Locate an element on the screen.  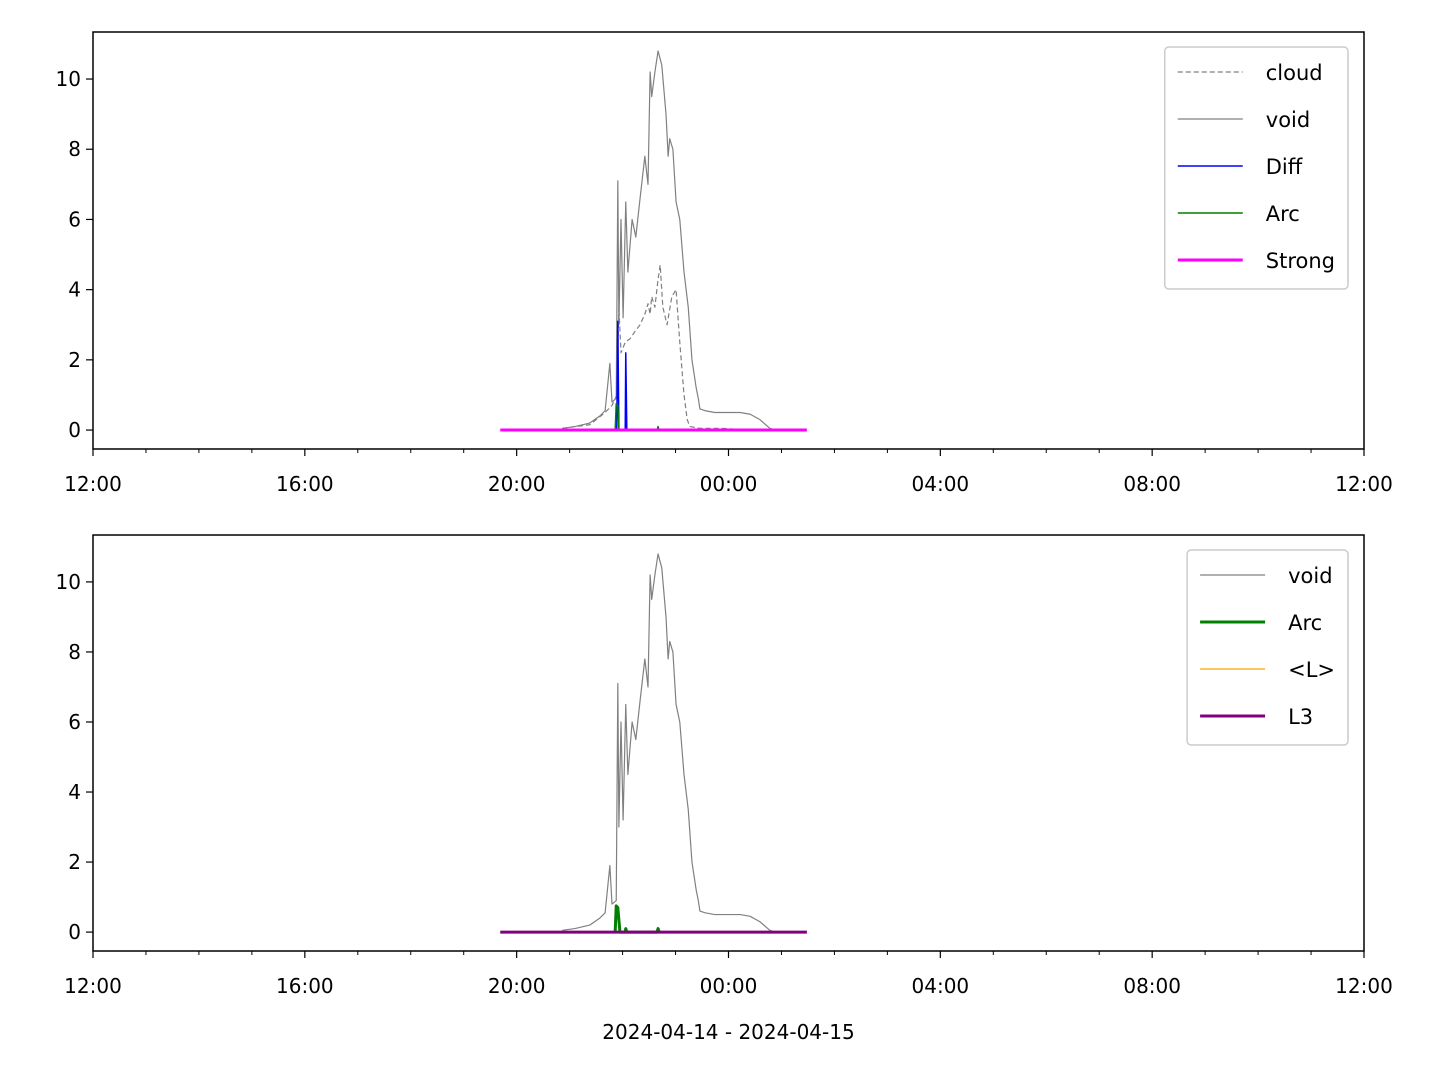
legend-label: Strong is located at coordinates (1300, 261).